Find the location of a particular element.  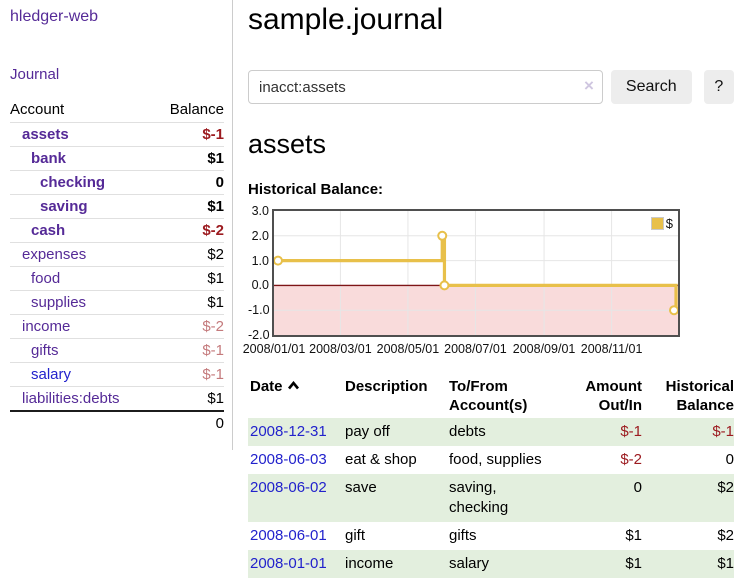

tx-header-balance: Historical Balance is located at coordinates (699, 396).